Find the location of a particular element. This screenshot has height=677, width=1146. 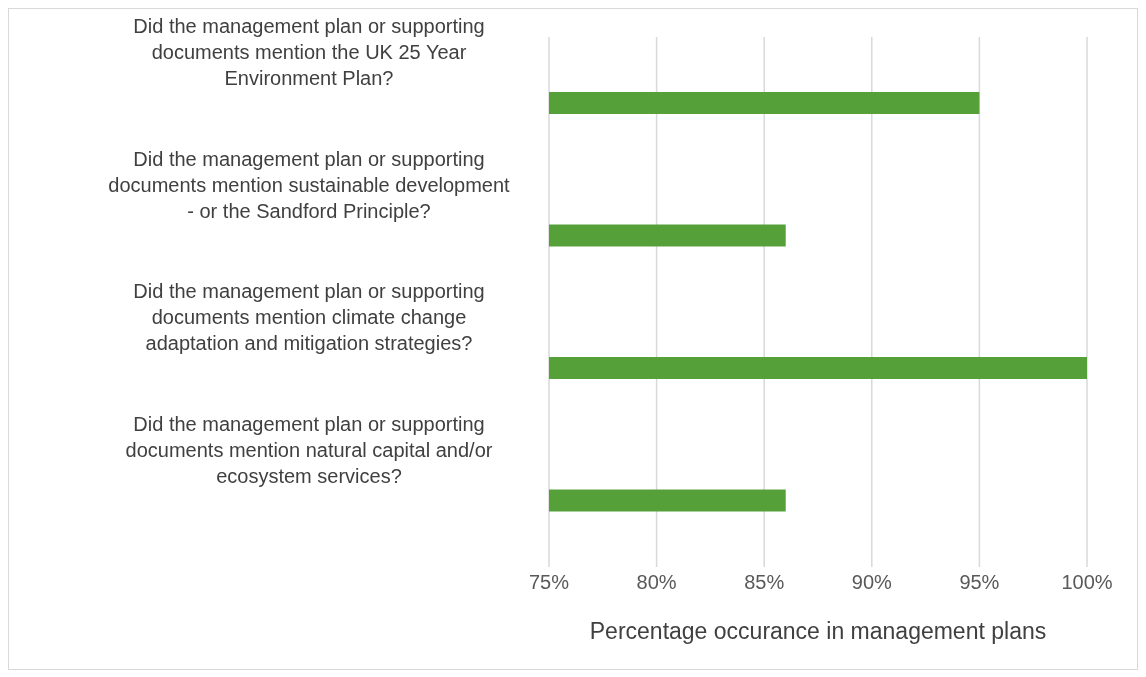

y-tick-label: Did the management plan or supporting documents mention natural capital and/or ecosystem services? is located at coordinates (309, 449).